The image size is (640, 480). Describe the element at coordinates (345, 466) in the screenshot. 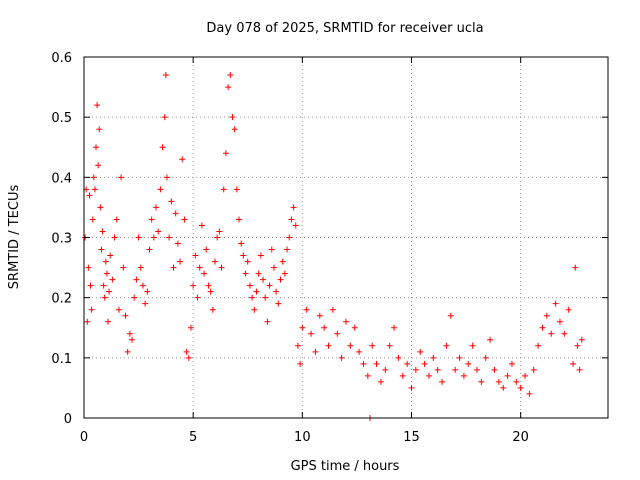

I see `x-axis-label: GPS time / hours` at that location.